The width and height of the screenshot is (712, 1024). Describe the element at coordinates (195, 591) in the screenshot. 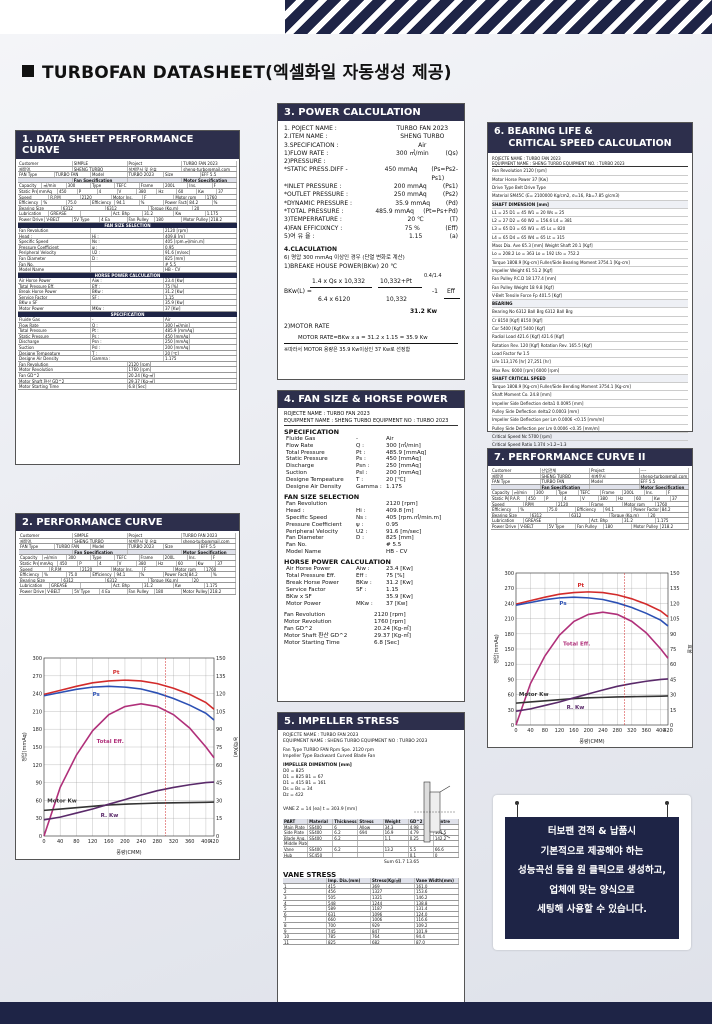

I see `table-row-cell: Motor Pulley` at that location.